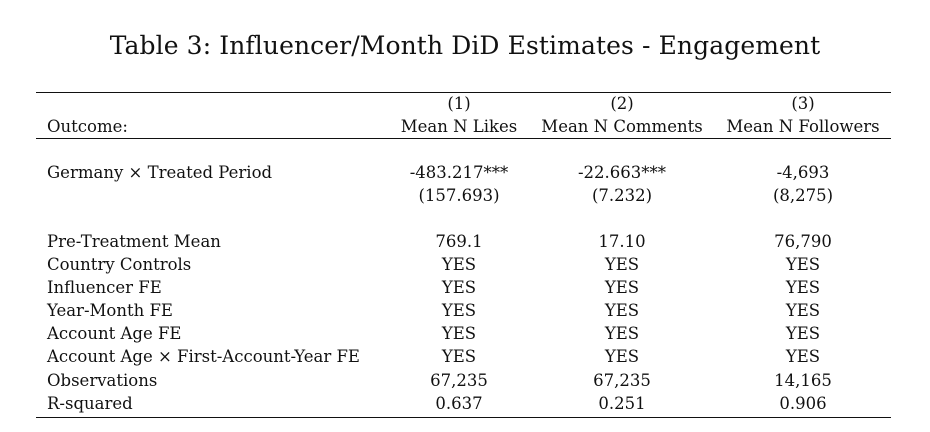 This screenshot has height=432, width=930. Describe the element at coordinates (459, 380) in the screenshot. I see `row-value-1: 67,235` at that location.